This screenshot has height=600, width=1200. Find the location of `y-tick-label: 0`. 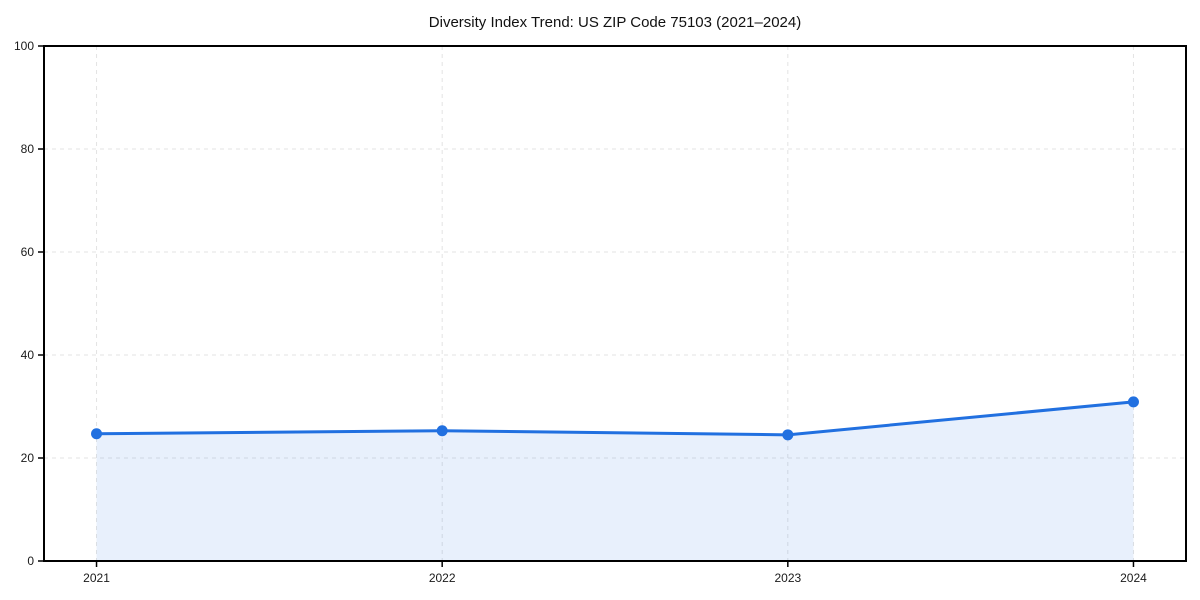

y-tick-label: 0 is located at coordinates (30, 561).